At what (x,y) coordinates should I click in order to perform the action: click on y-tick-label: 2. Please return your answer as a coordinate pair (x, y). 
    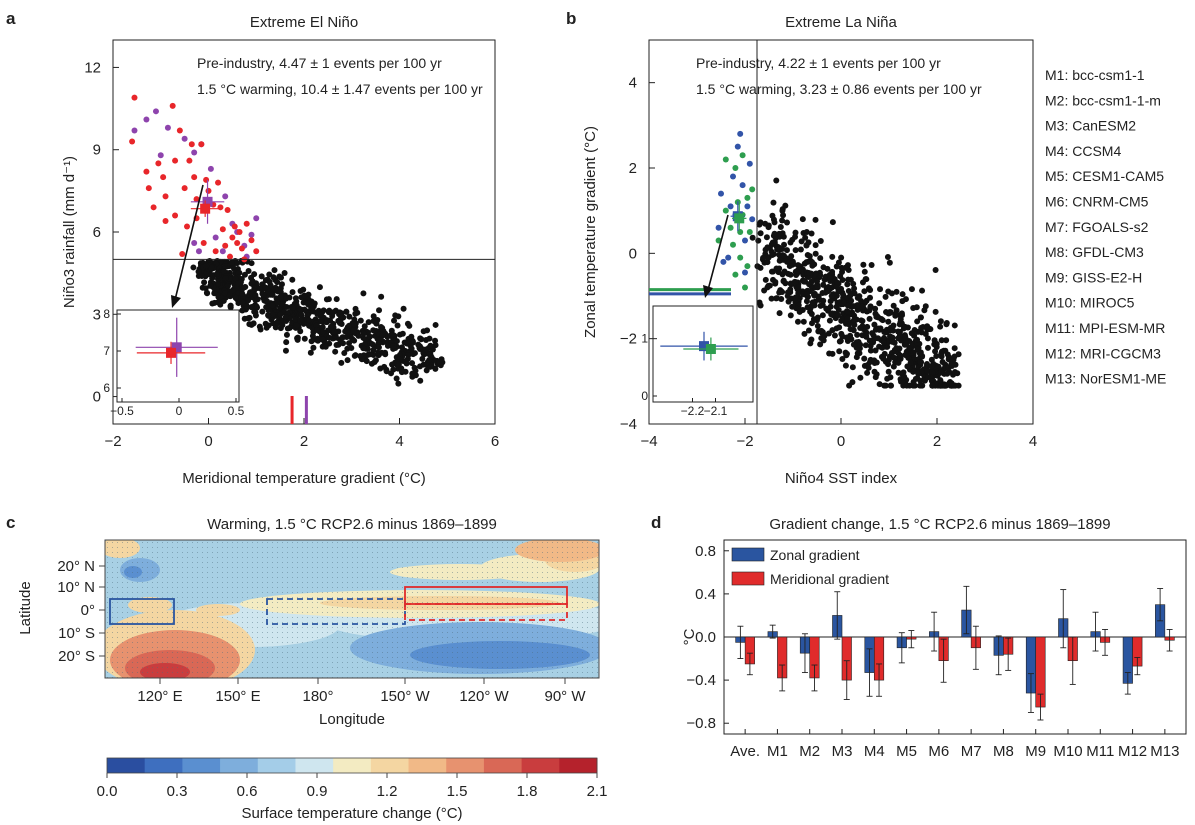
    Looking at the image, I should click on (633, 168).